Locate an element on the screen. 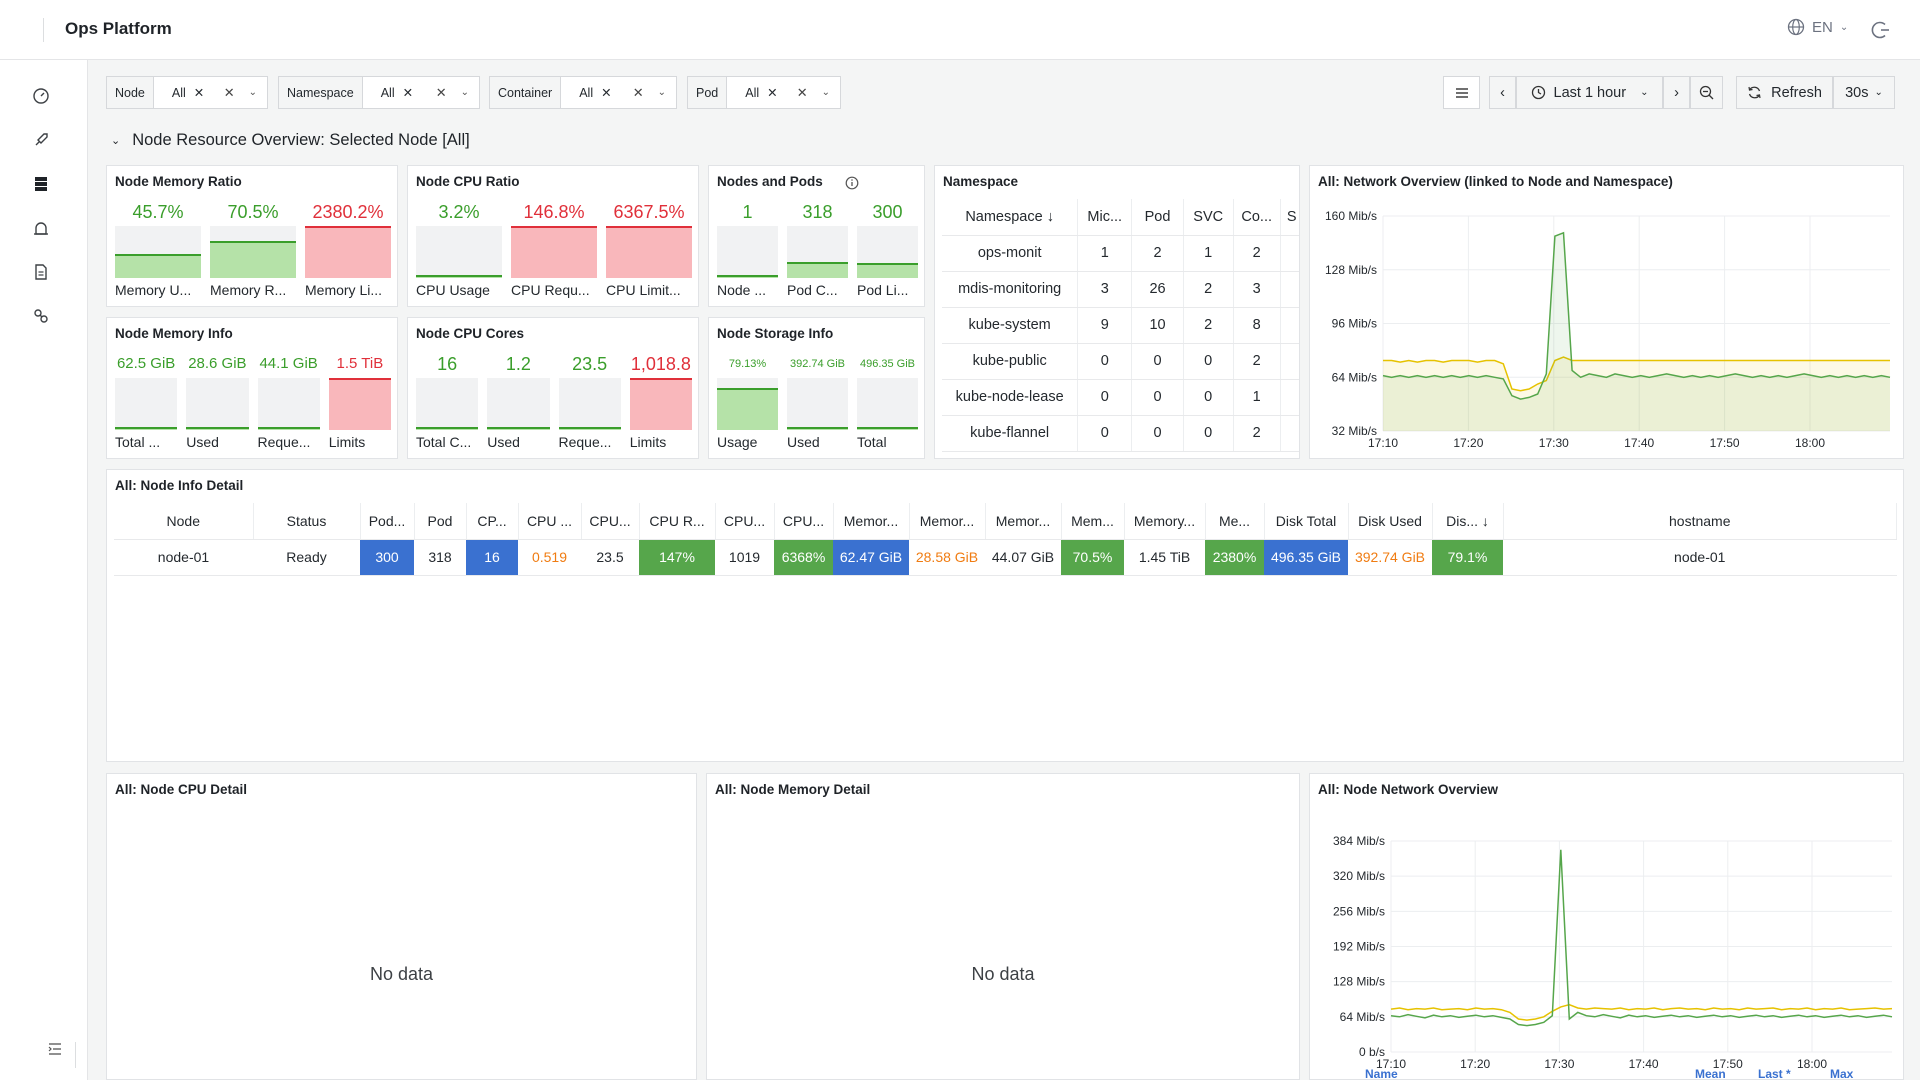 This screenshot has height=1080, width=1920. stat-item: 1,018.8 Limits is located at coordinates (660, 404).